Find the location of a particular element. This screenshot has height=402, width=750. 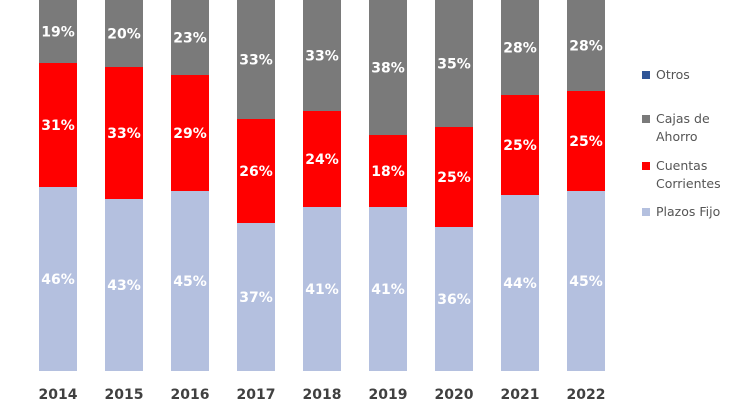

data-label-2020-s1: 25% is located at coordinates (454, 178).